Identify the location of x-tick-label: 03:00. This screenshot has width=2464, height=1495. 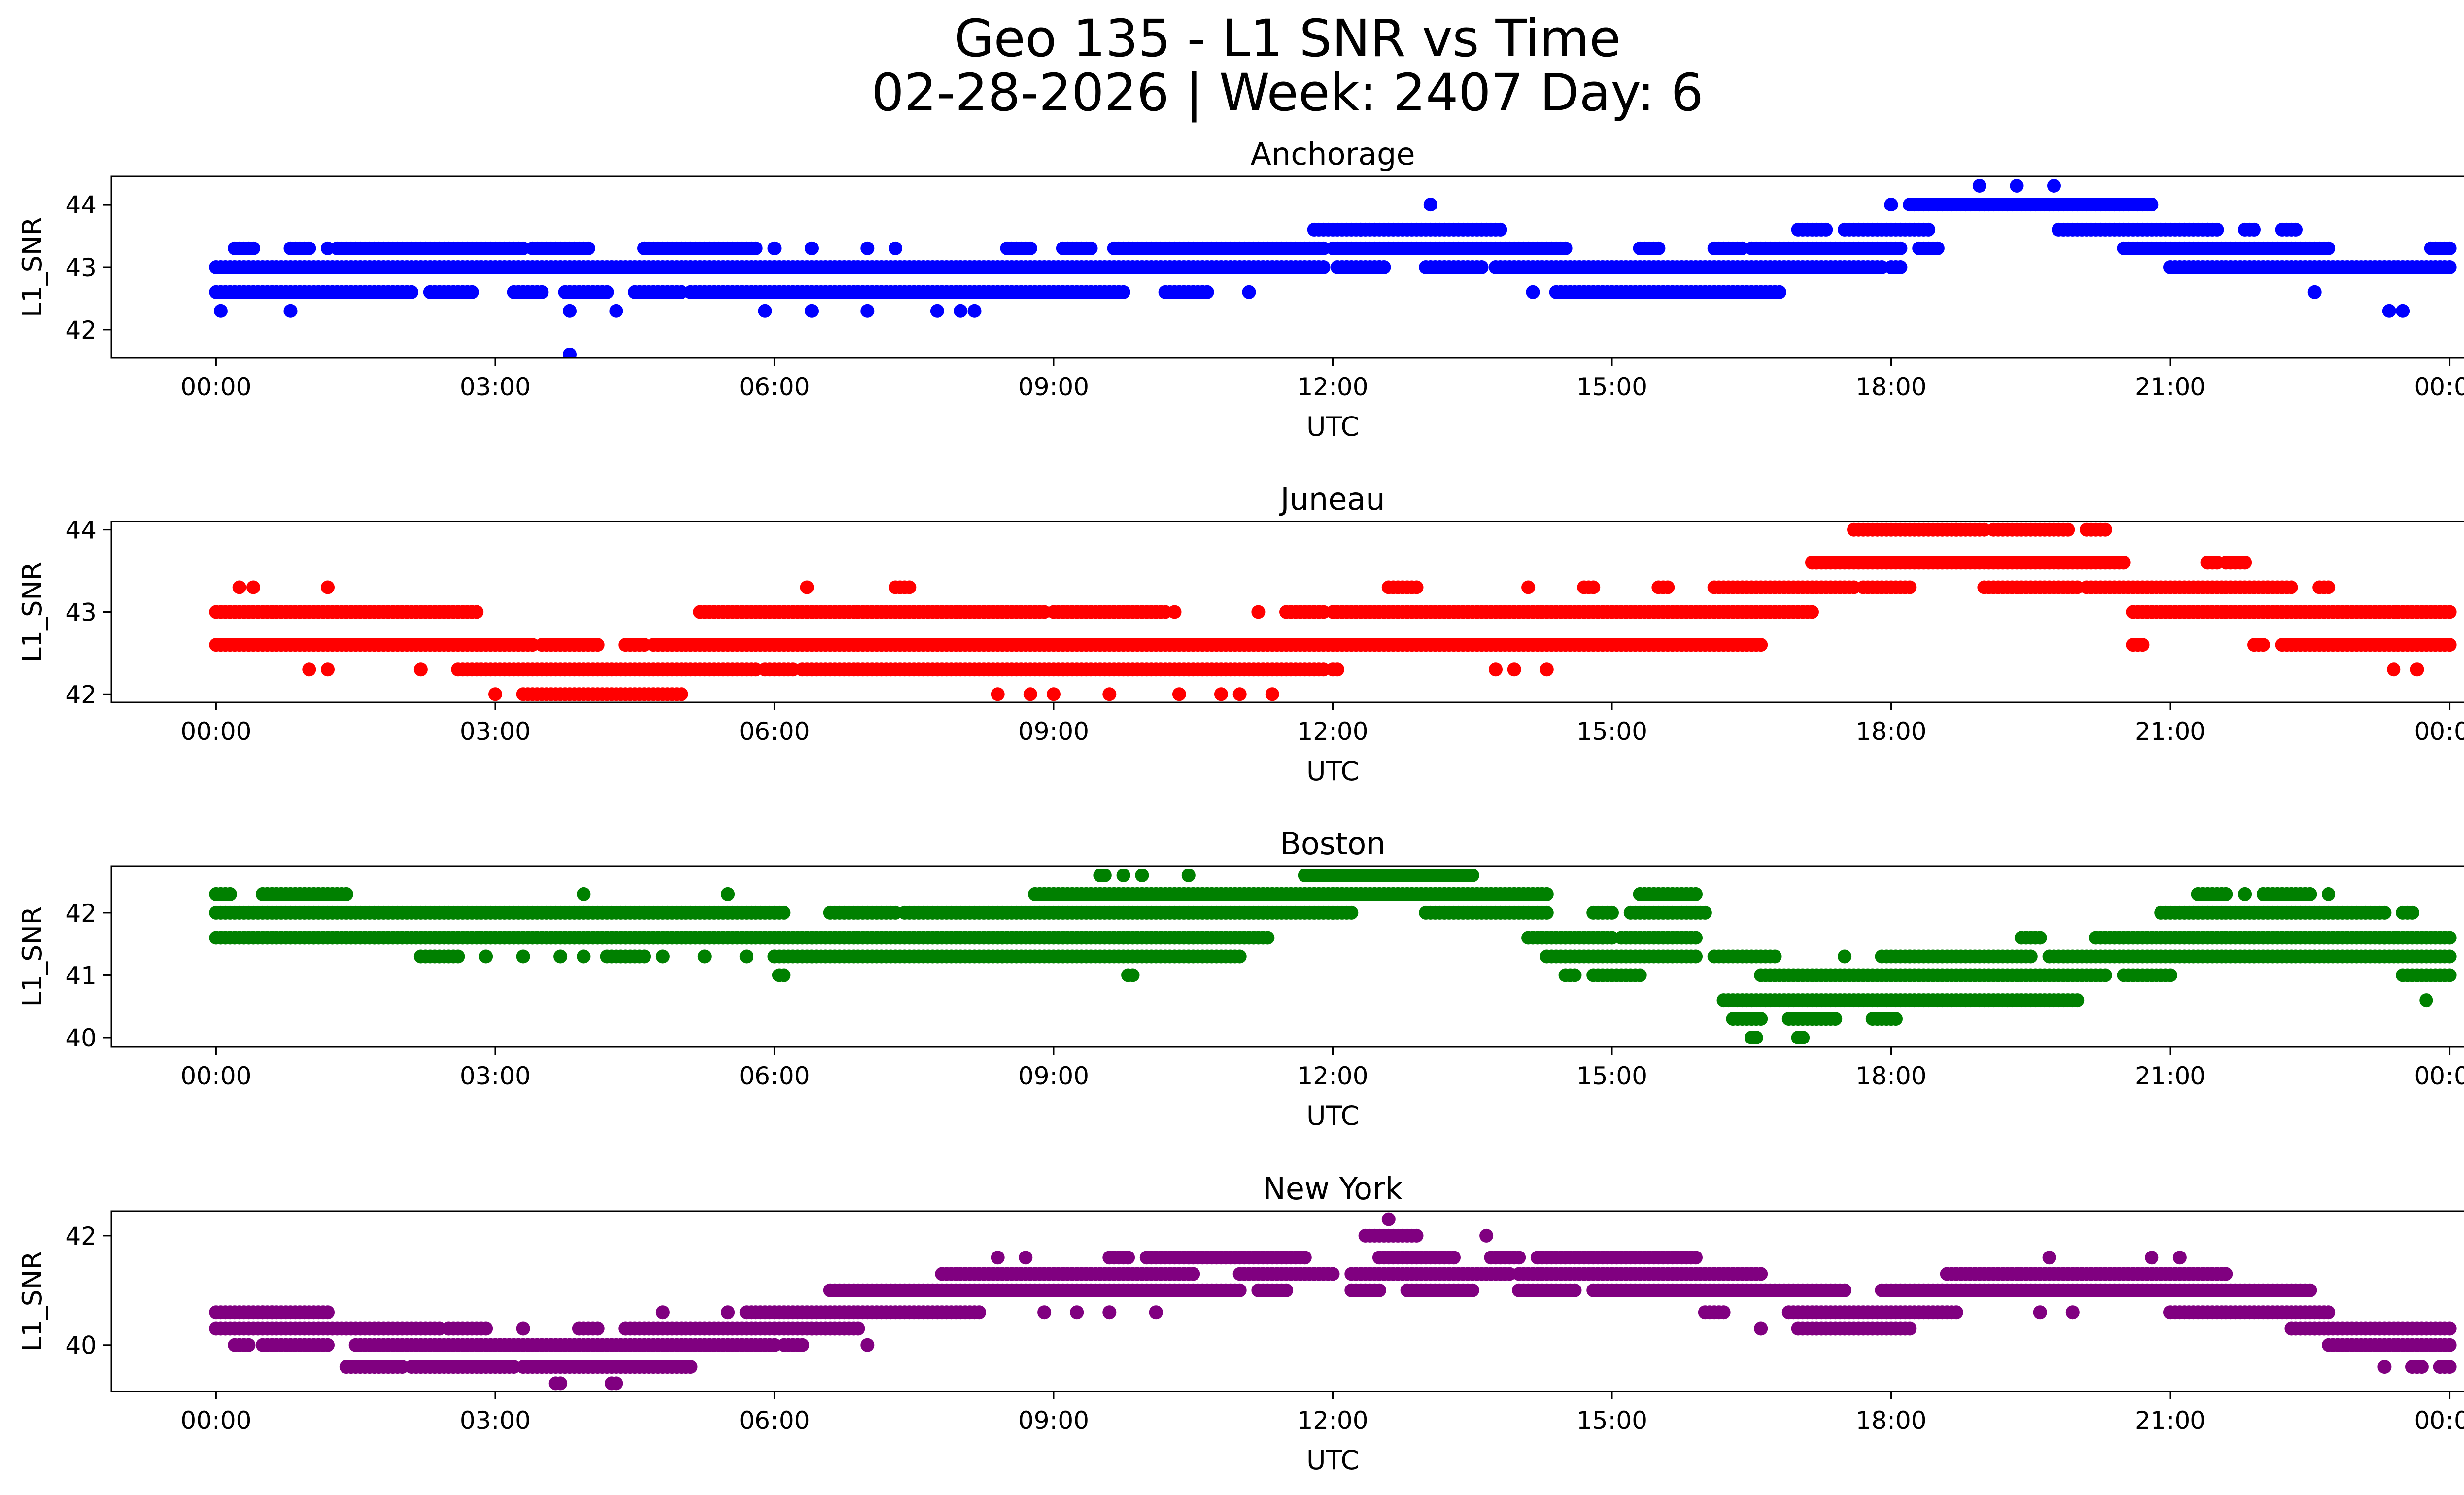
(495, 731).